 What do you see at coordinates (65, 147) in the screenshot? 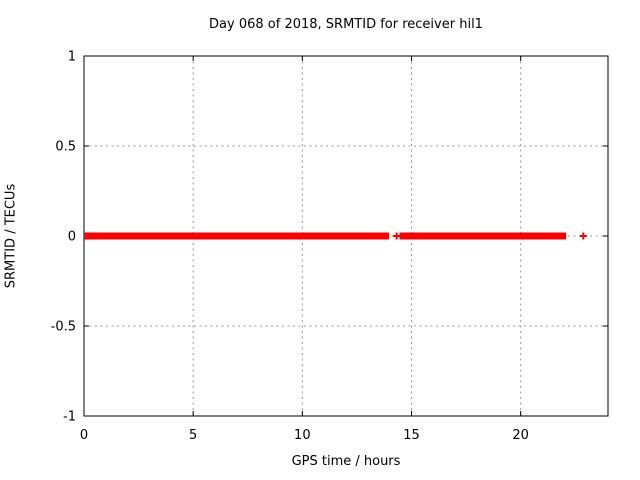
I see `y-tick-label-0.5: 0.5` at bounding box center [65, 147].